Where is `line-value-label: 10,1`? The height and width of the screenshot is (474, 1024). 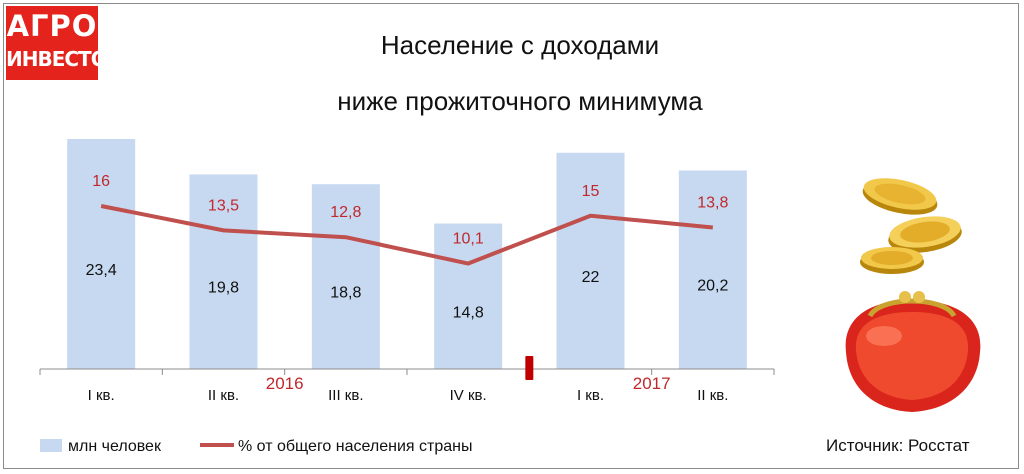 line-value-label: 10,1 is located at coordinates (468, 239).